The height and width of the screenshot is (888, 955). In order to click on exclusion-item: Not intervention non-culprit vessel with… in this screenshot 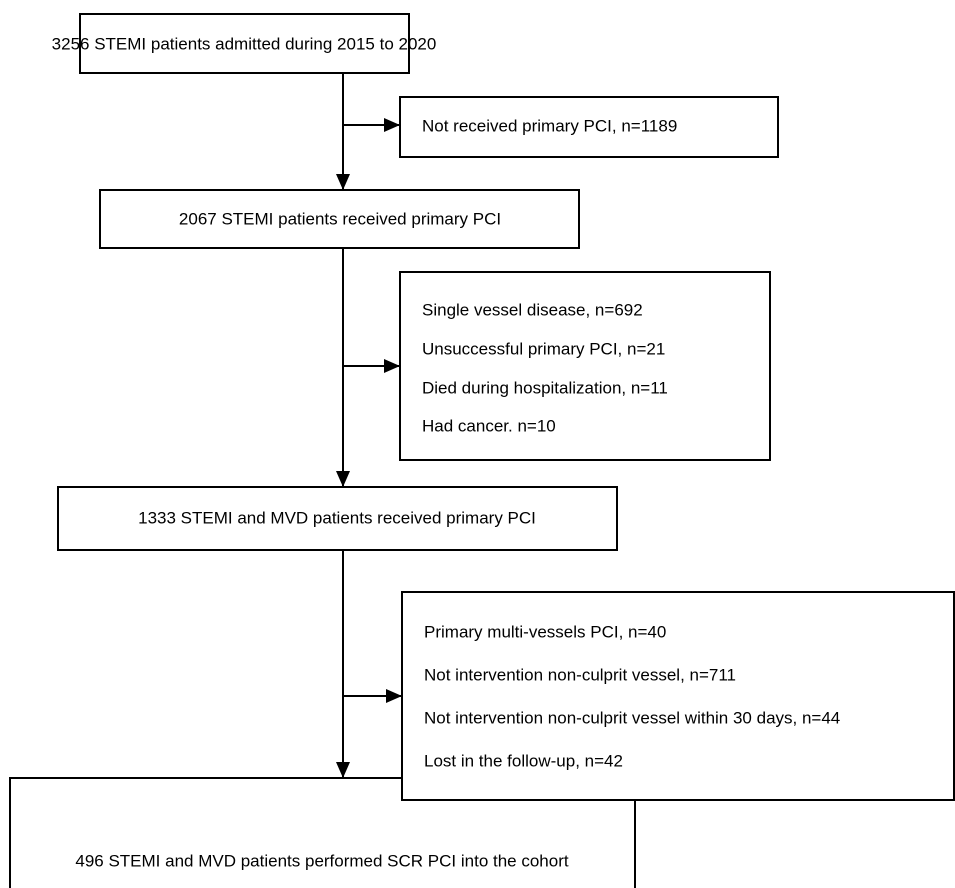, I will do `click(632, 717)`.